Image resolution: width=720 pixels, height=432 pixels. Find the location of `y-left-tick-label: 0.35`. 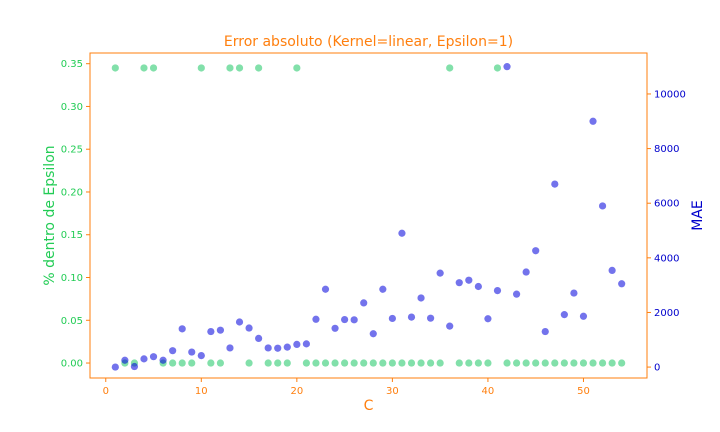

y-left-tick-label: 0.35 is located at coordinates (72, 64).